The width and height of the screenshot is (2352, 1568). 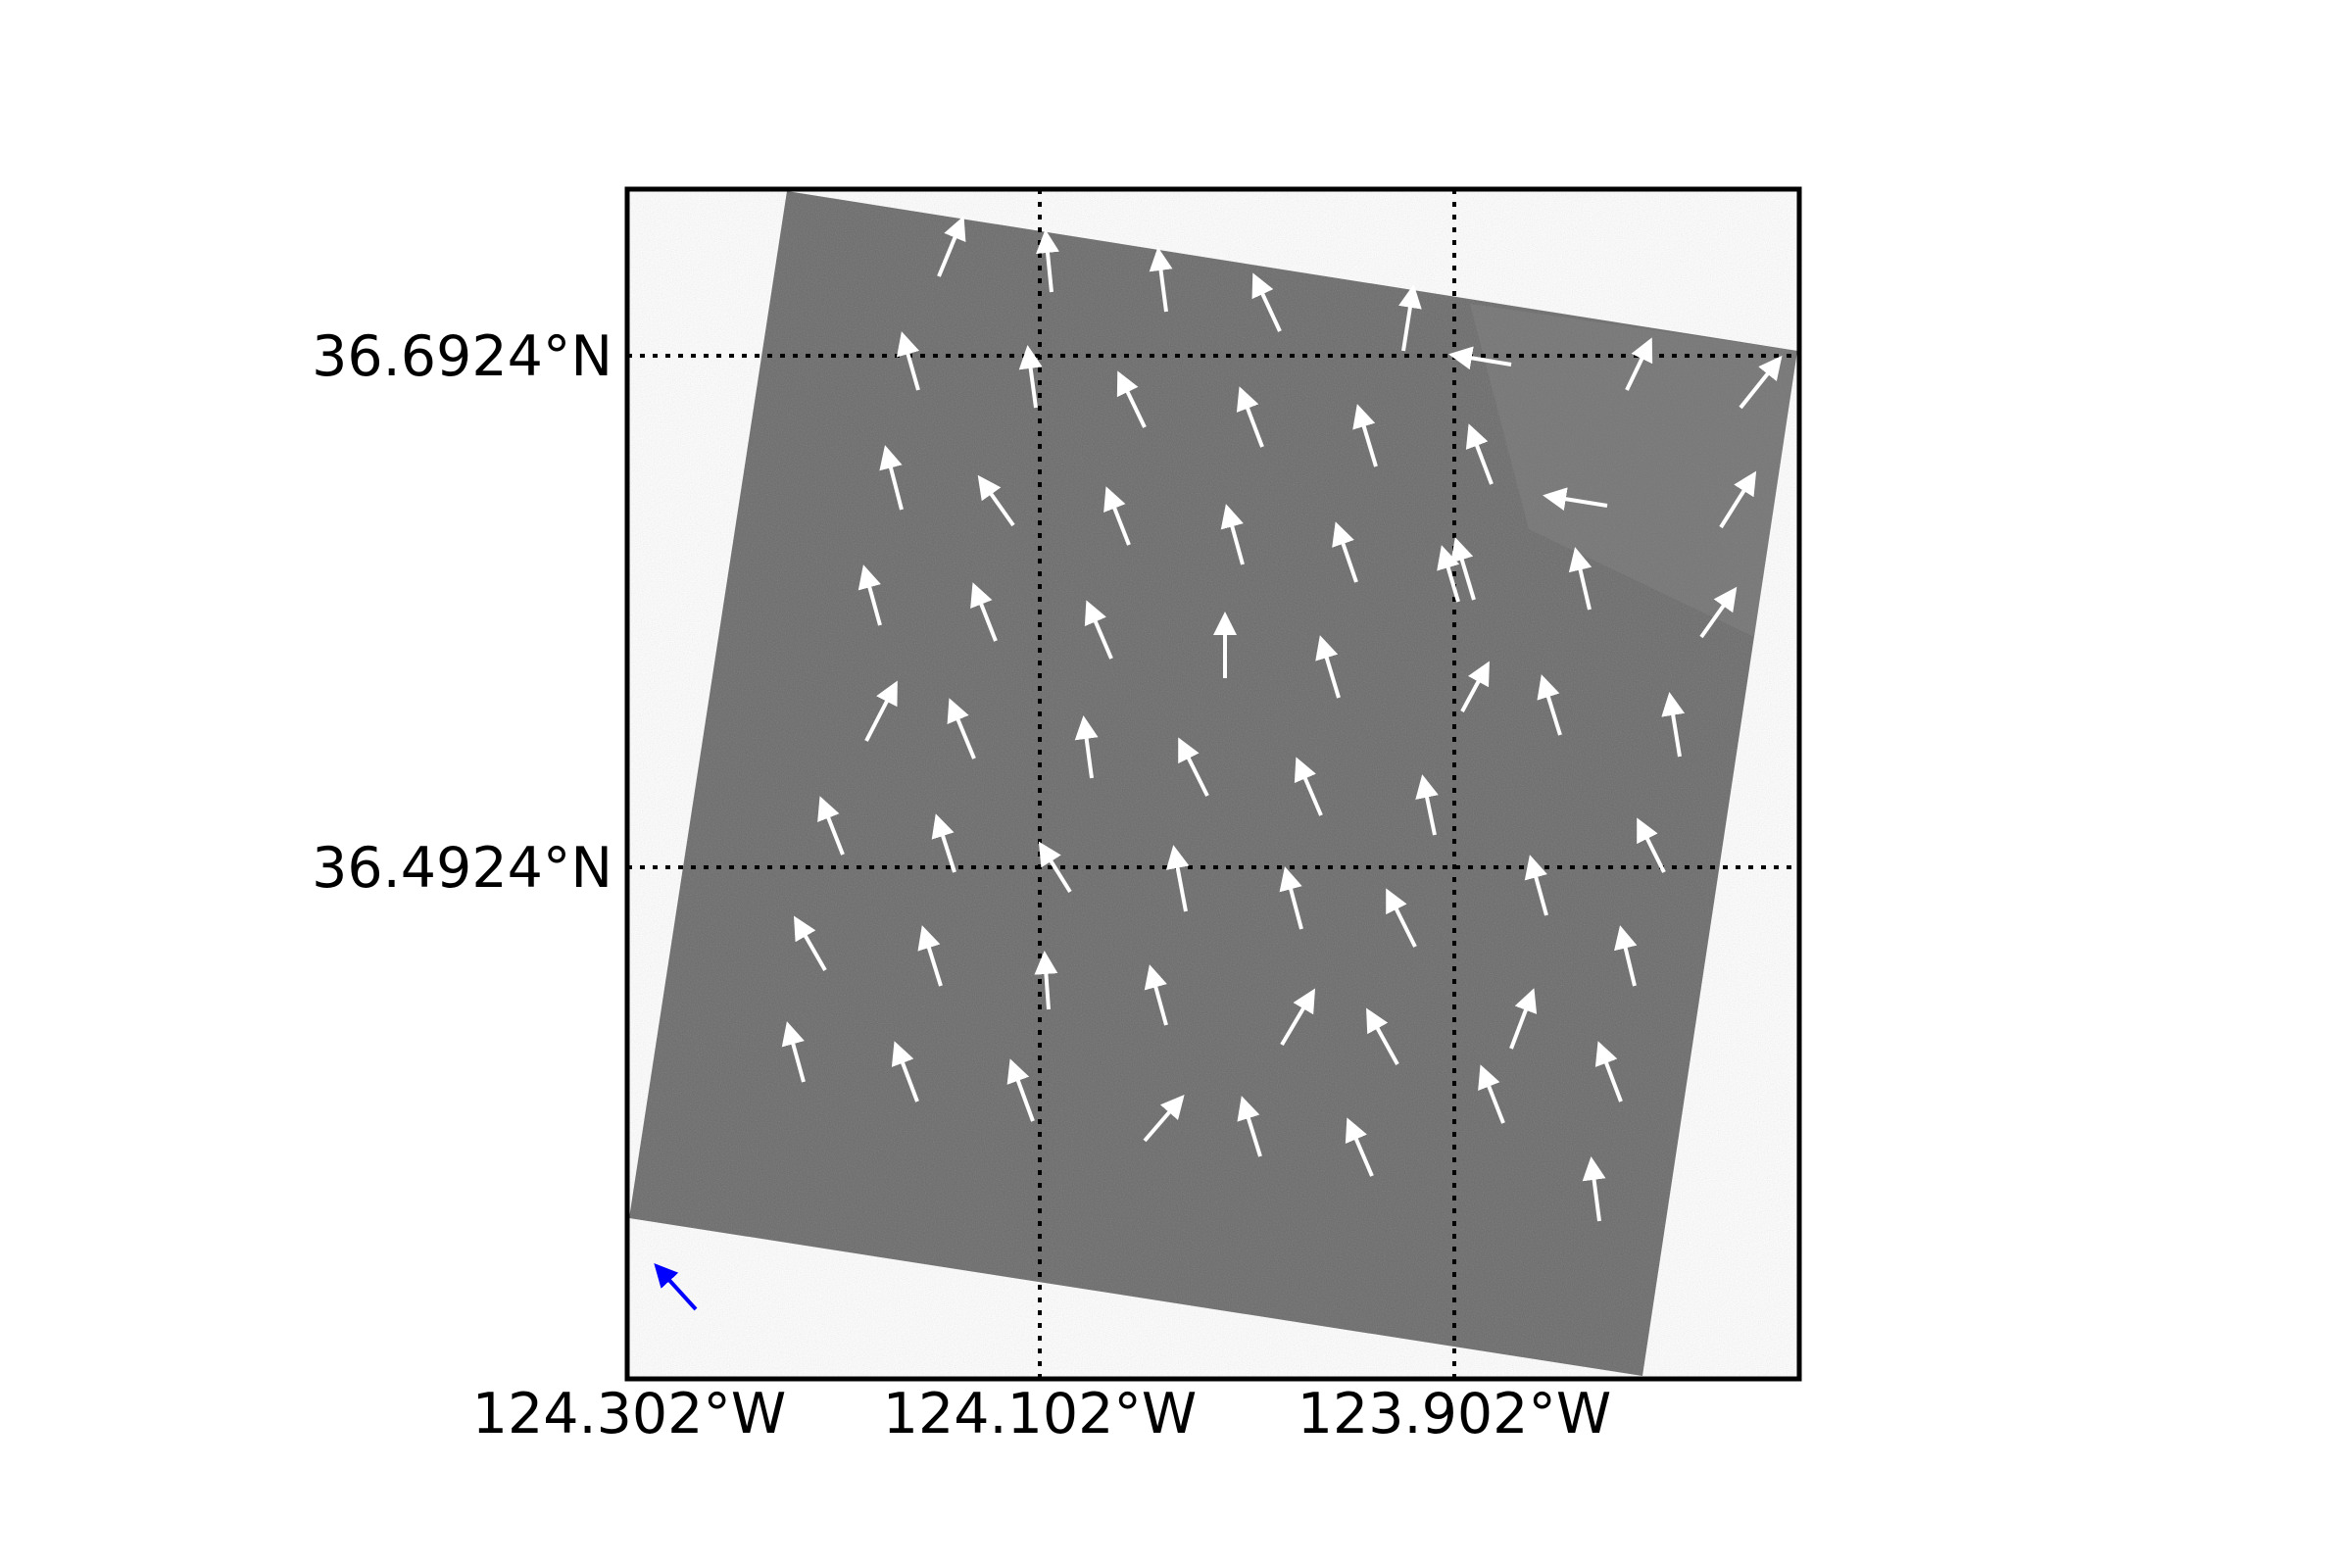 I want to click on lon-label-124-302: 124.302°W, so click(x=629, y=1414).